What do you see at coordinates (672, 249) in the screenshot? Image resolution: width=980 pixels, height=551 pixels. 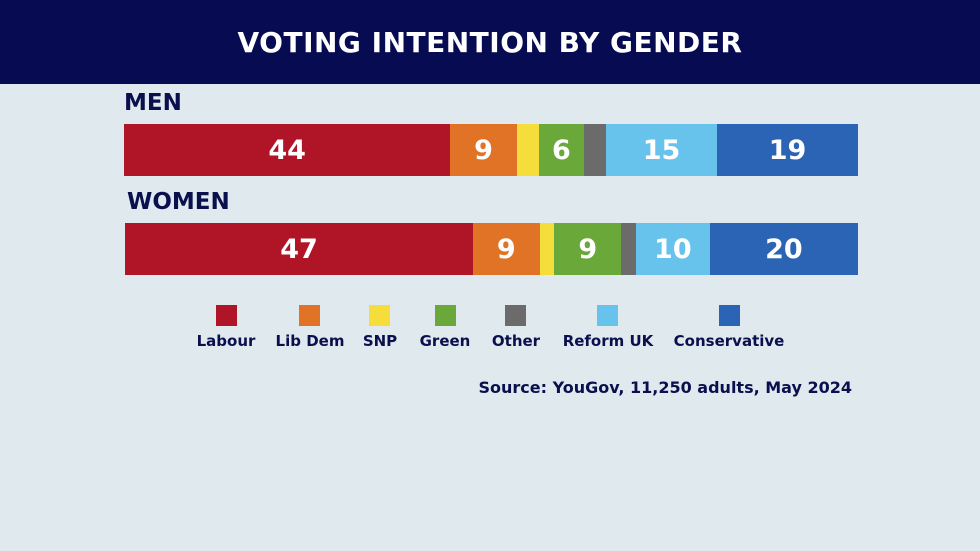 I see `bar-segment-reform-uk: 10` at bounding box center [672, 249].